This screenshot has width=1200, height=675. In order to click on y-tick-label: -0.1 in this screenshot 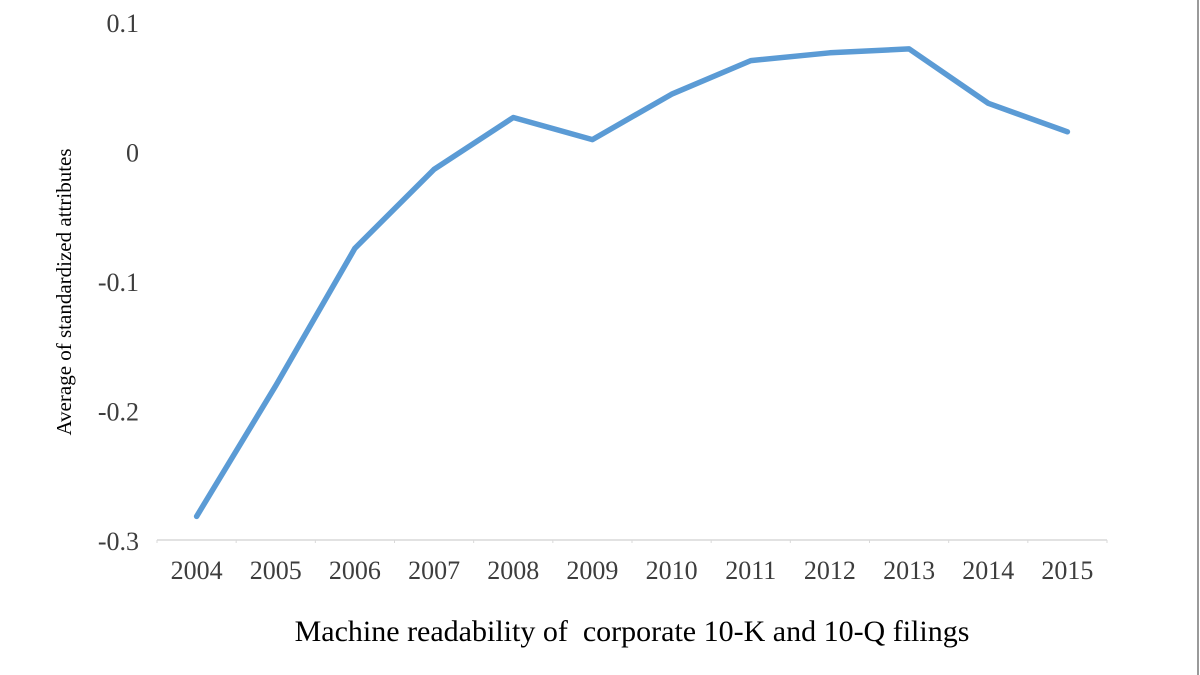, I will do `click(118, 282)`.